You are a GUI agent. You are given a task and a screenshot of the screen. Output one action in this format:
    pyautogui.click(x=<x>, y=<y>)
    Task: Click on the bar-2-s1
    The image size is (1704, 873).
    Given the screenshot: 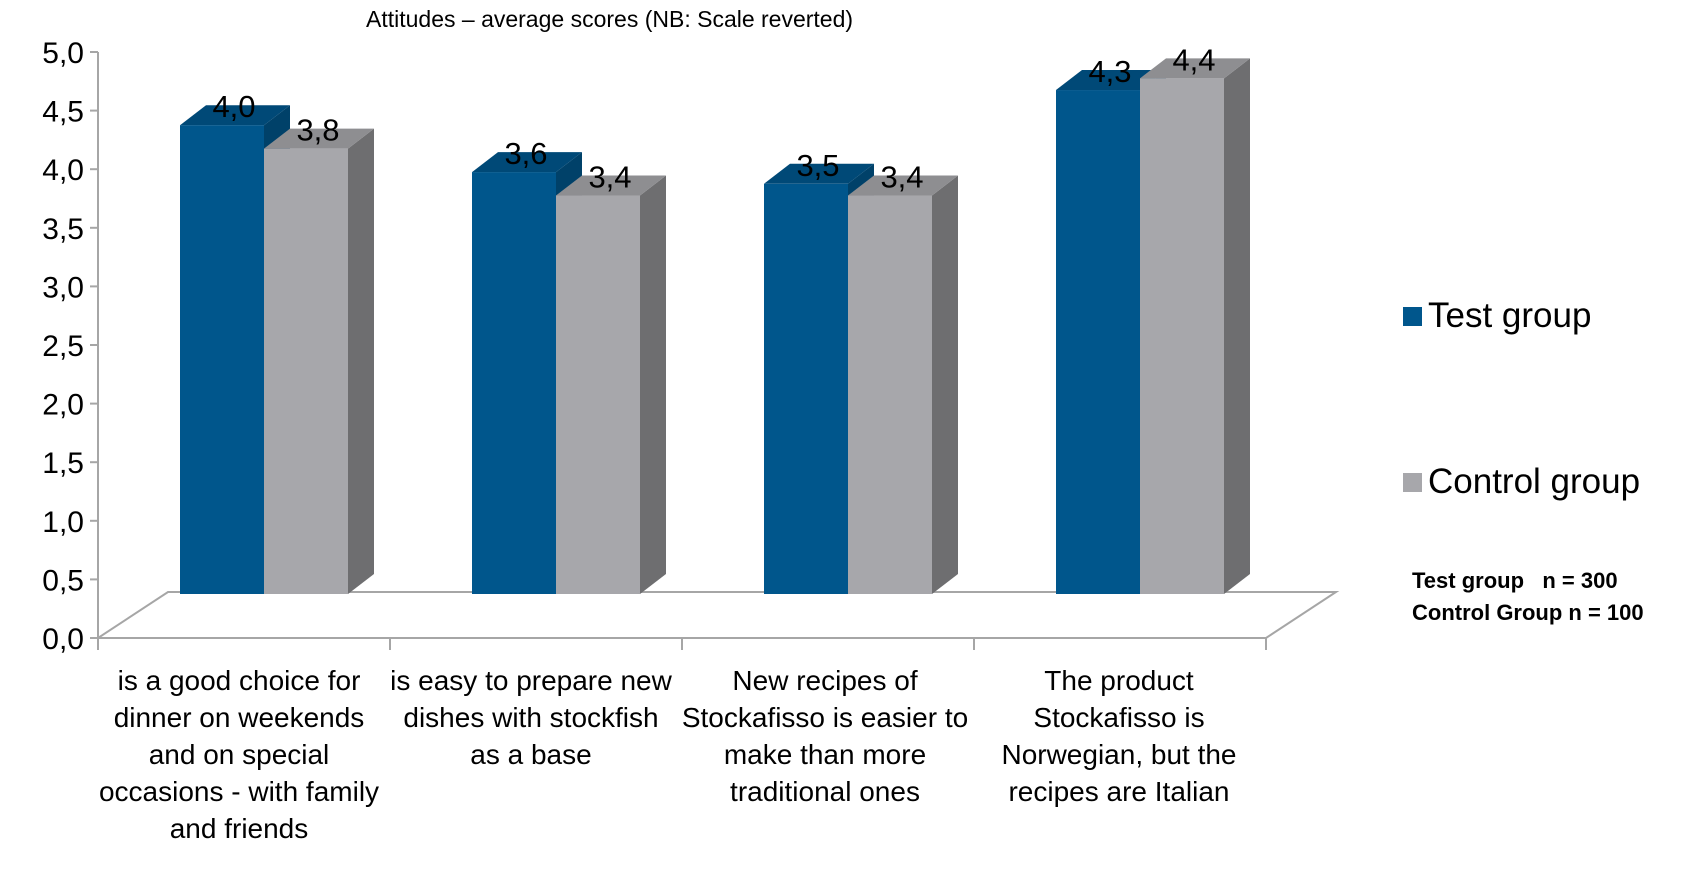 What is the action you would take?
    pyautogui.click(x=514, y=383)
    